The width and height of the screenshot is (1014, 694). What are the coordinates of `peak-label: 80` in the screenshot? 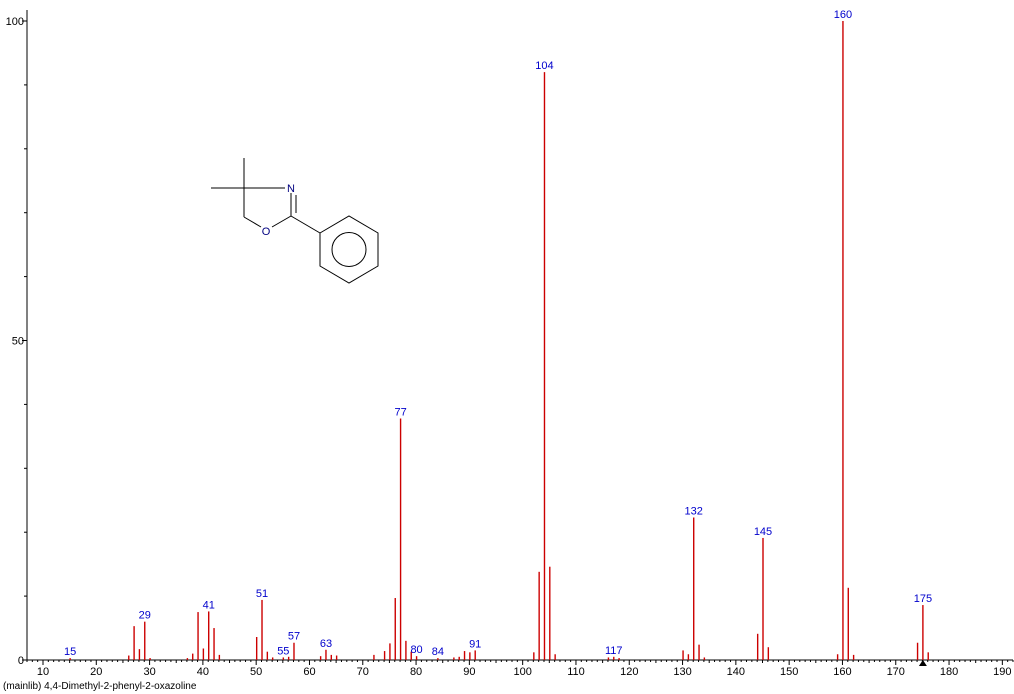 It's located at (416, 650).